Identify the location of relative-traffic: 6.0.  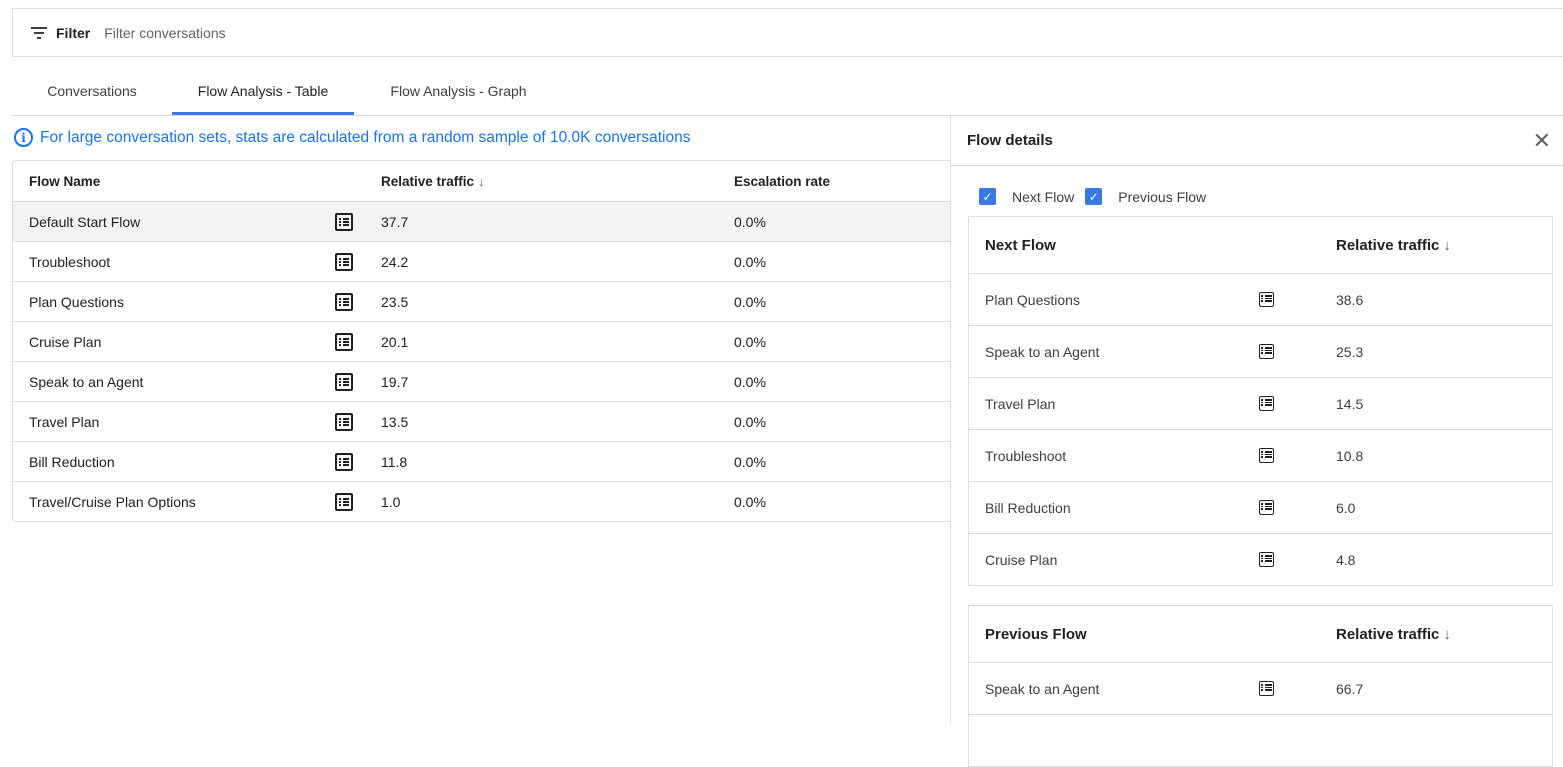
(1346, 507).